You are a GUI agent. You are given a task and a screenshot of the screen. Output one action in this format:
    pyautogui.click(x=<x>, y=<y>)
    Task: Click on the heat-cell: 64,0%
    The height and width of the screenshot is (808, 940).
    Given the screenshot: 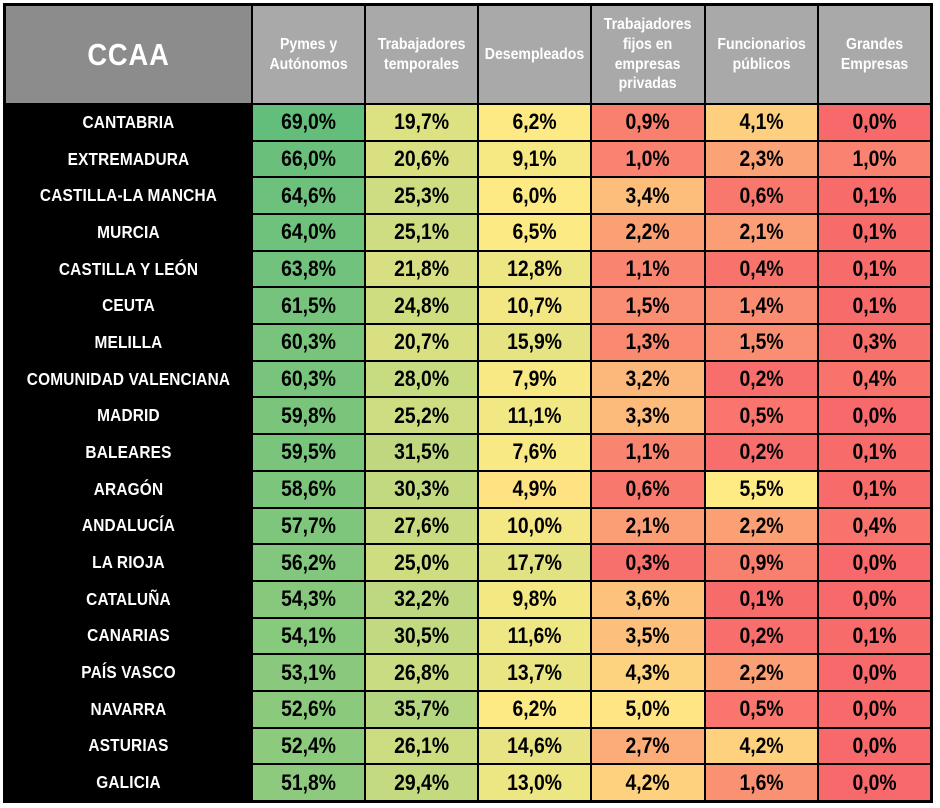 What is the action you would take?
    pyautogui.click(x=309, y=232)
    